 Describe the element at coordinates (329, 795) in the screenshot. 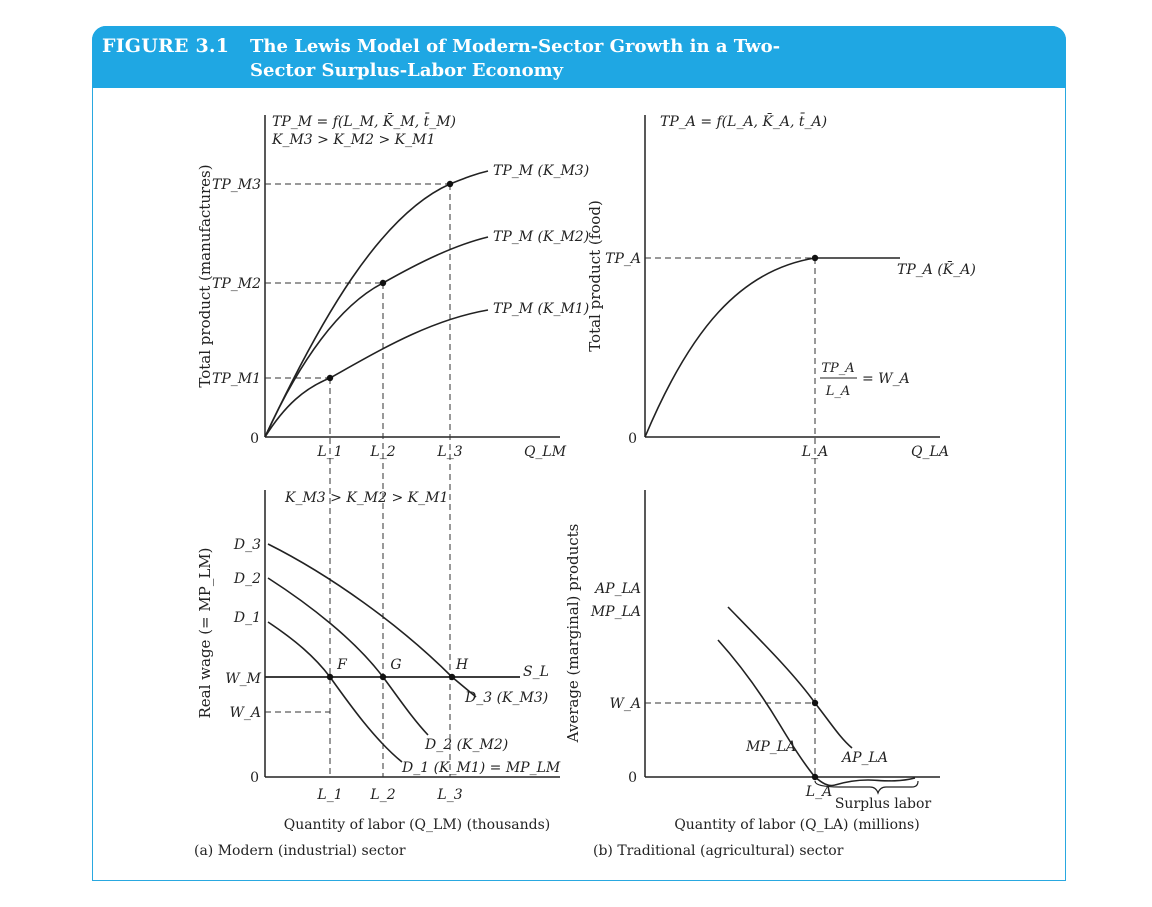

I see `a-bottom-xtick-l1: L_1` at that location.